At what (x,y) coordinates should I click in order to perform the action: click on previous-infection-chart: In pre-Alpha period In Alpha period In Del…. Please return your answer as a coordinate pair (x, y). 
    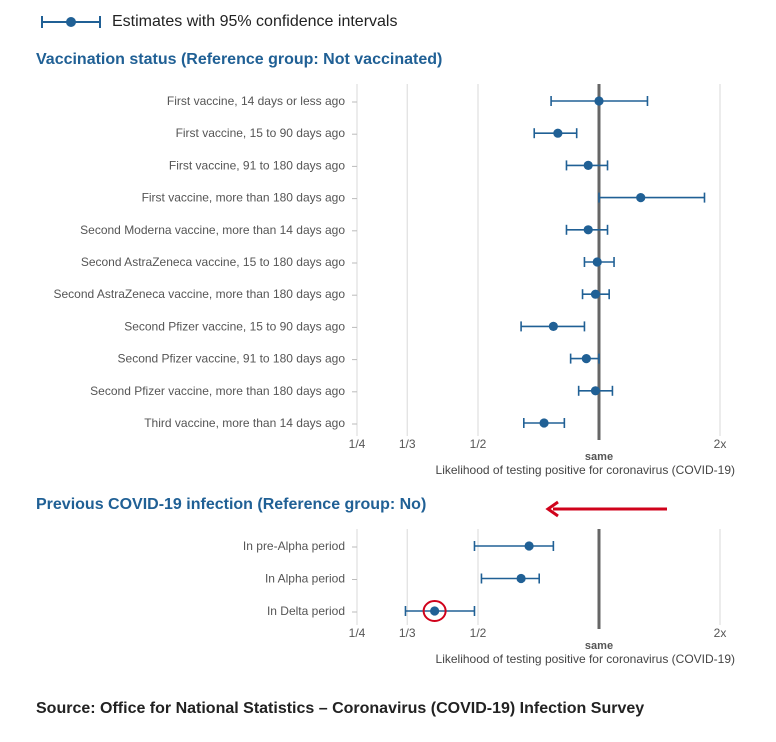
    Looking at the image, I should click on (489, 597).